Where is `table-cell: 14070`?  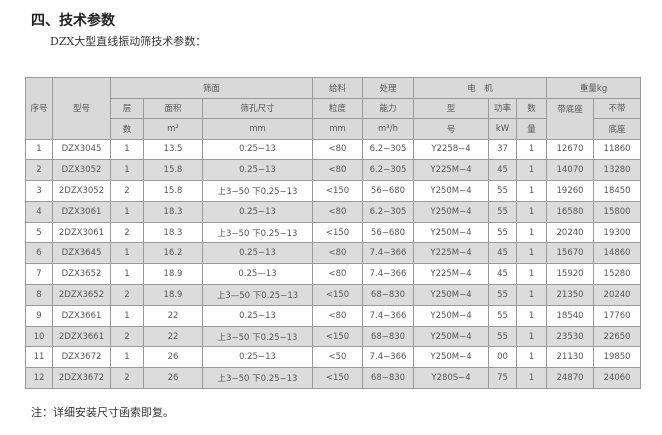
table-cell: 14070 is located at coordinates (570, 170).